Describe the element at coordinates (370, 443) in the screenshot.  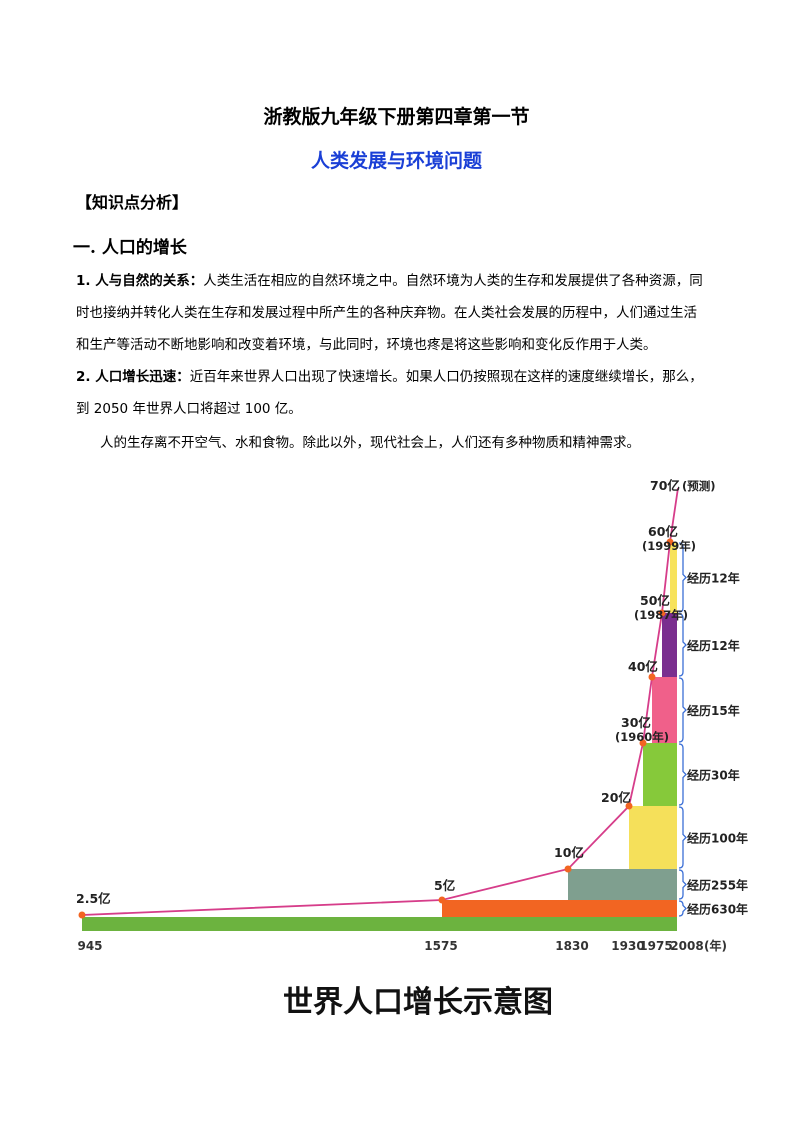
I see `paragraph-needs: 人的生存离不开空气、水和食物。除此以外，现代社会上，人们还有多种物质和精神需求。` at that location.